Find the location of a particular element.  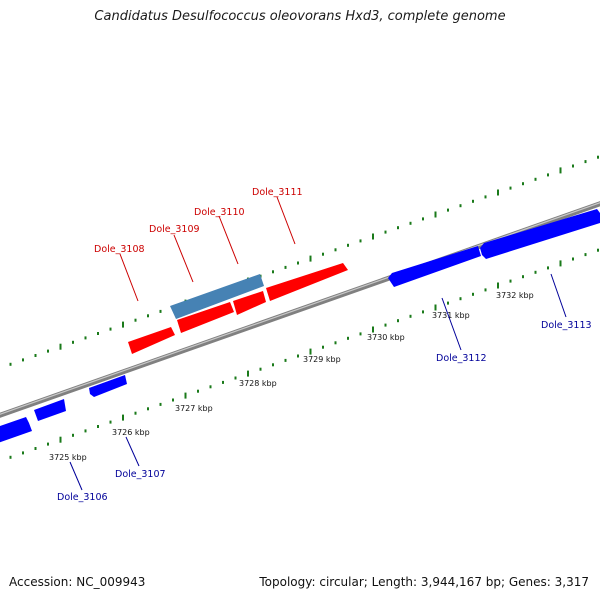

tick-label: 3728 kbp is located at coordinates (258, 383).